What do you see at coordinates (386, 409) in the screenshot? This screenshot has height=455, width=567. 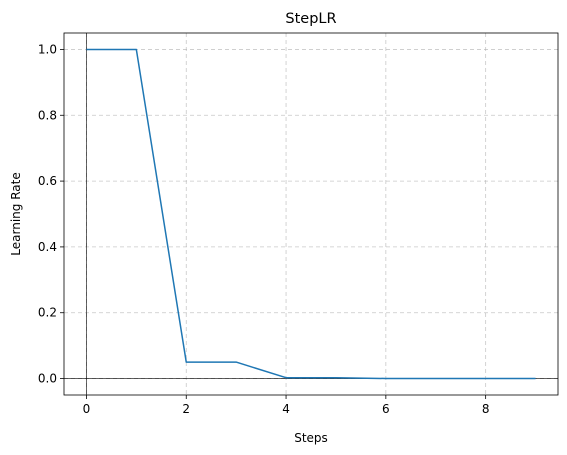 I see `x-tick-label: 6` at bounding box center [386, 409].